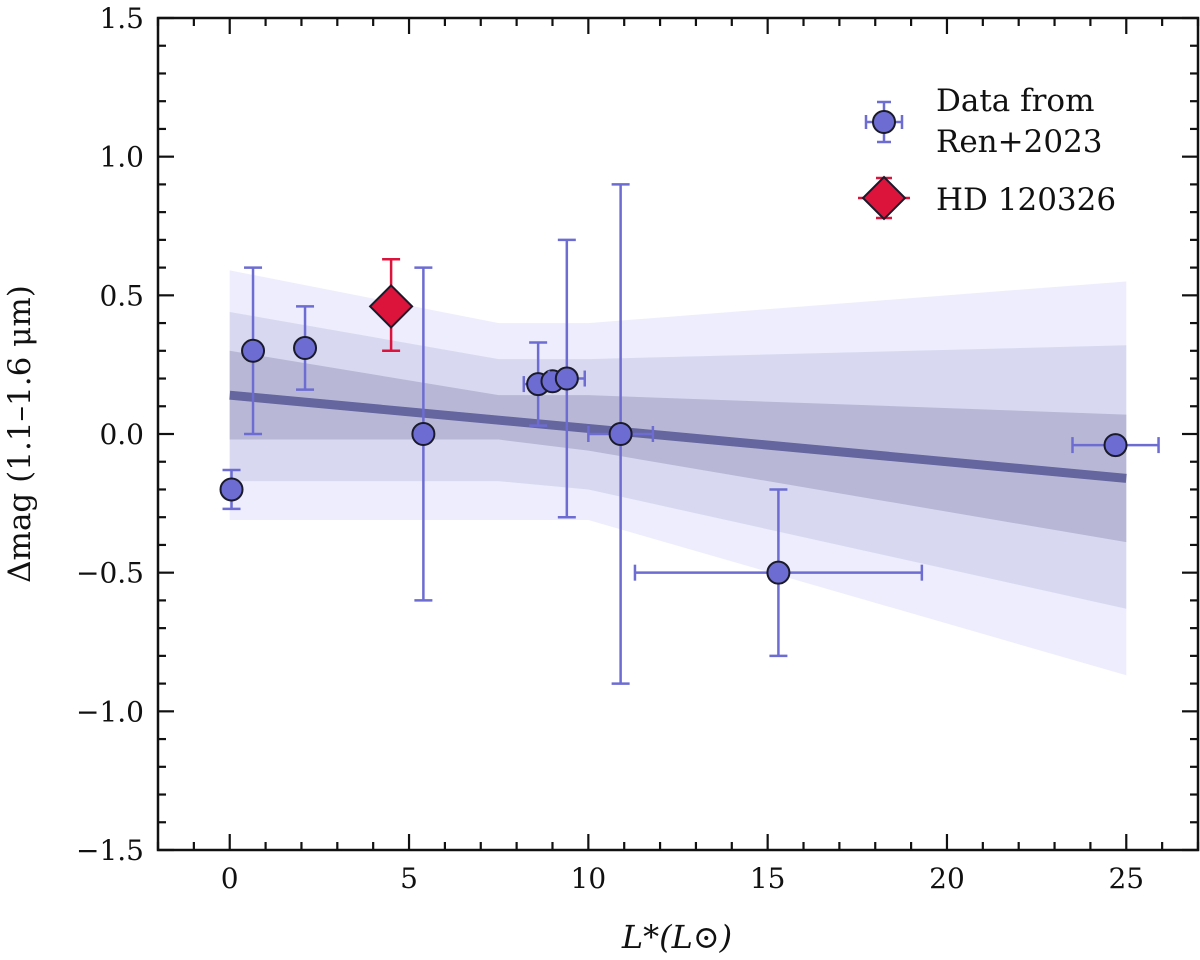  What do you see at coordinates (983, 121) in the screenshot?
I see `legend-entry-ren2023: Data from Ren+2023` at bounding box center [983, 121].